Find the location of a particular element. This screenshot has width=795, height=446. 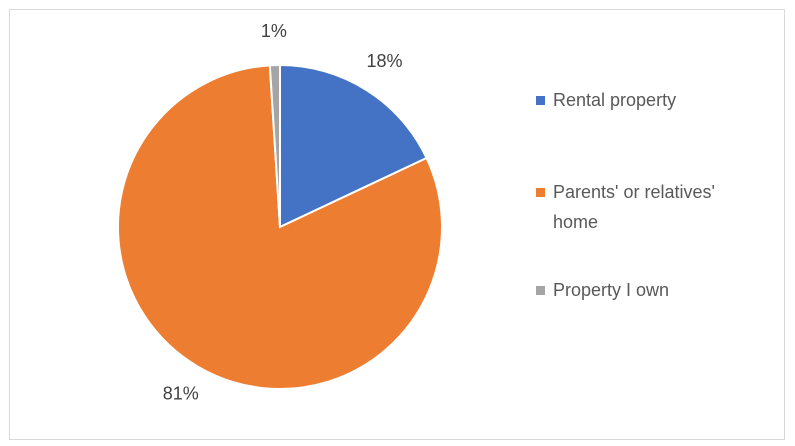

legend-item: Rental property is located at coordinates (628, 100).